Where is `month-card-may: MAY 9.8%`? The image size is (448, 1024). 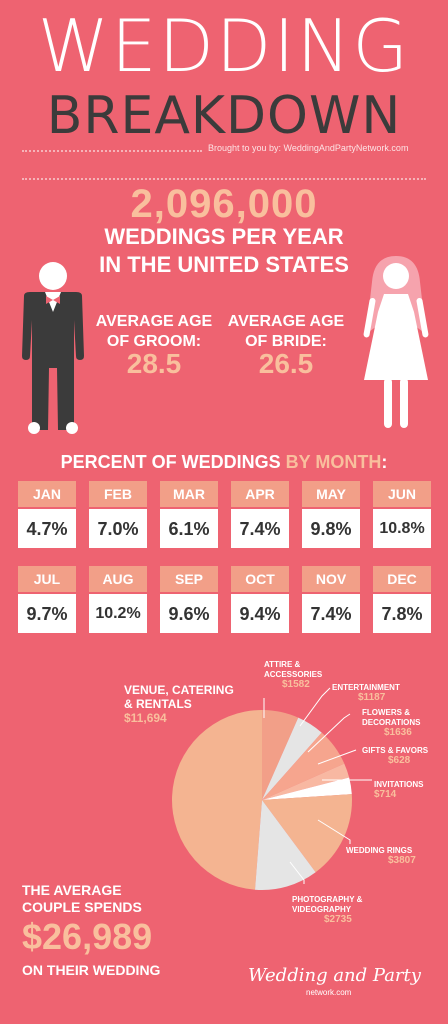
month-card-may: MAY 9.8% is located at coordinates (331, 514).